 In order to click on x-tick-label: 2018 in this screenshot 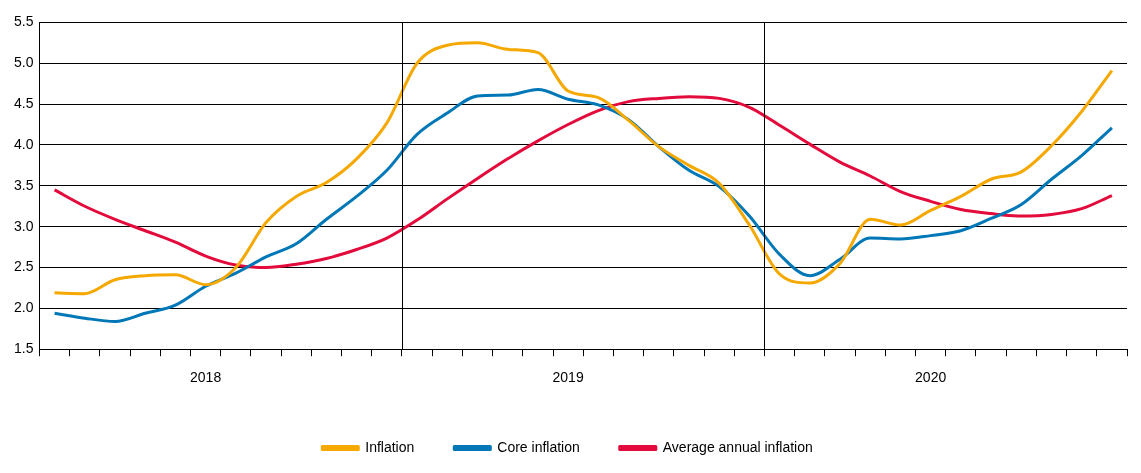, I will do `click(206, 377)`.